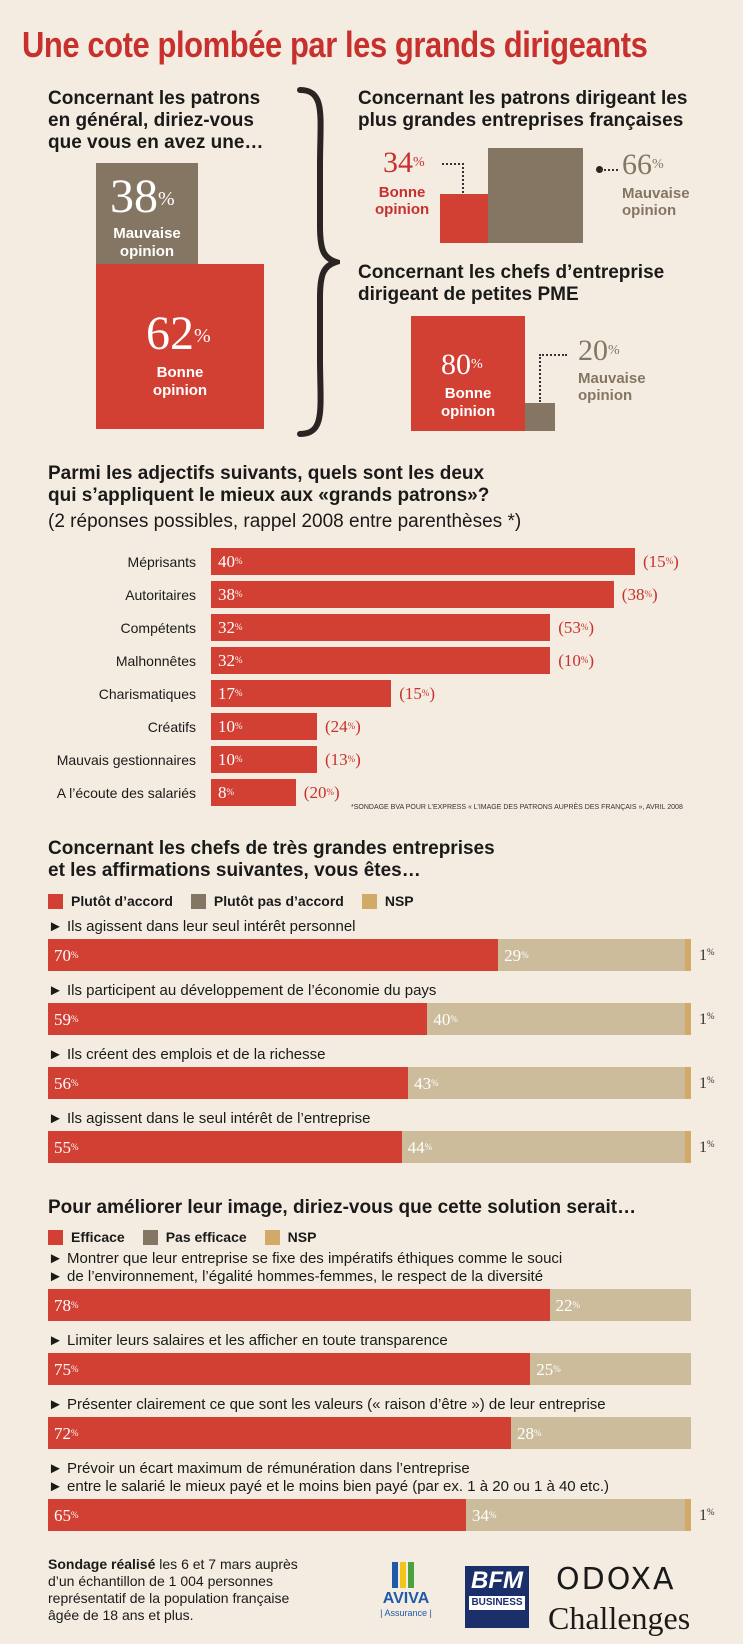  What do you see at coordinates (516, 955) in the screenshot?
I see `disagree-bar-value: 29%` at bounding box center [516, 955].